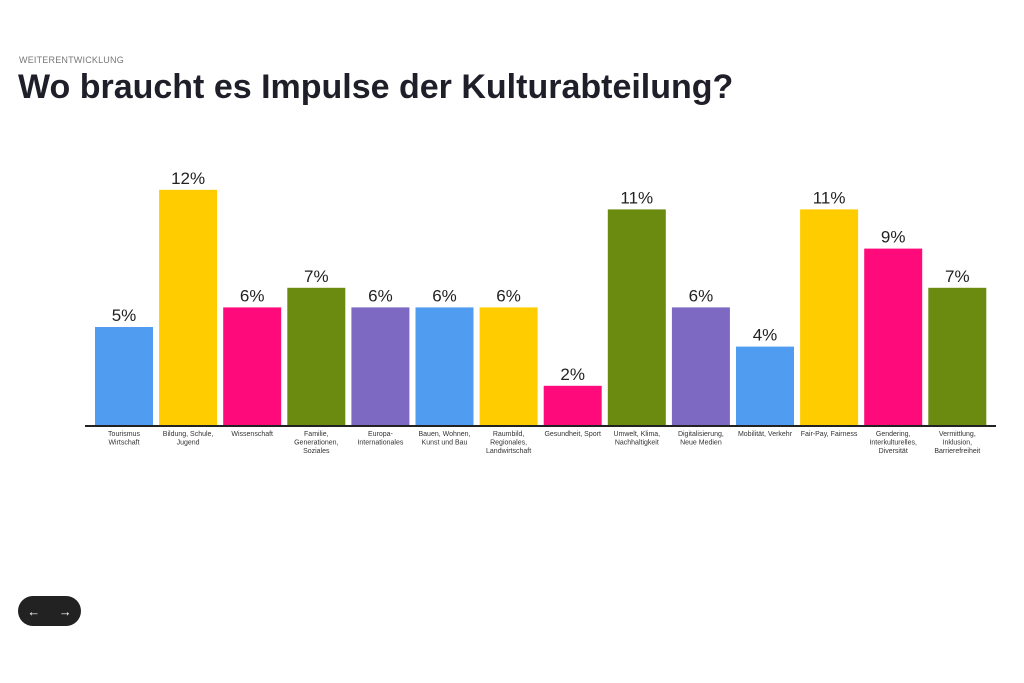 The height and width of the screenshot is (683, 1024). Describe the element at coordinates (444, 439) in the screenshot. I see `category-label: Bauen, Wohnen, Kunst und Bau` at that location.